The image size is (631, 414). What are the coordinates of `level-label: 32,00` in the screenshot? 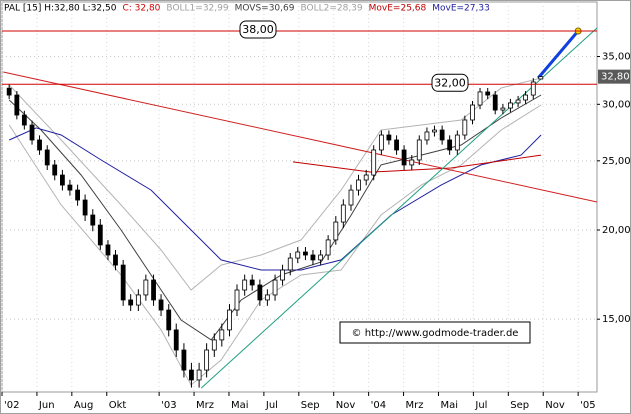 It's located at (450, 82).